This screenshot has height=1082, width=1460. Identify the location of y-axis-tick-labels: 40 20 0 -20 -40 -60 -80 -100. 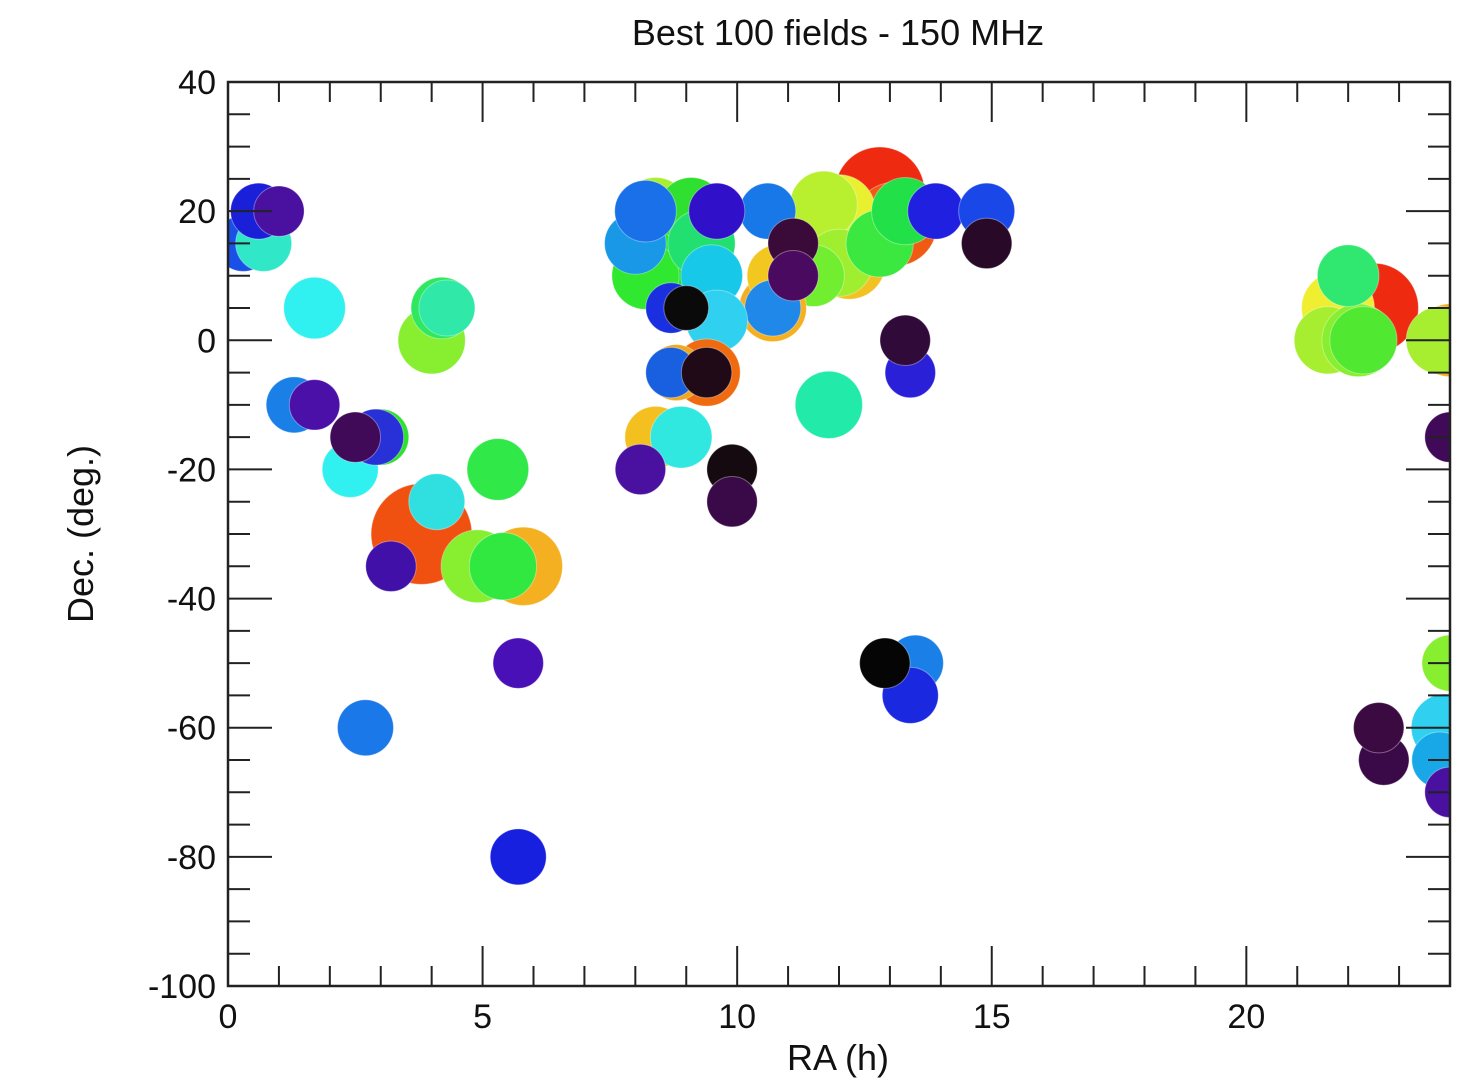
(182, 535).